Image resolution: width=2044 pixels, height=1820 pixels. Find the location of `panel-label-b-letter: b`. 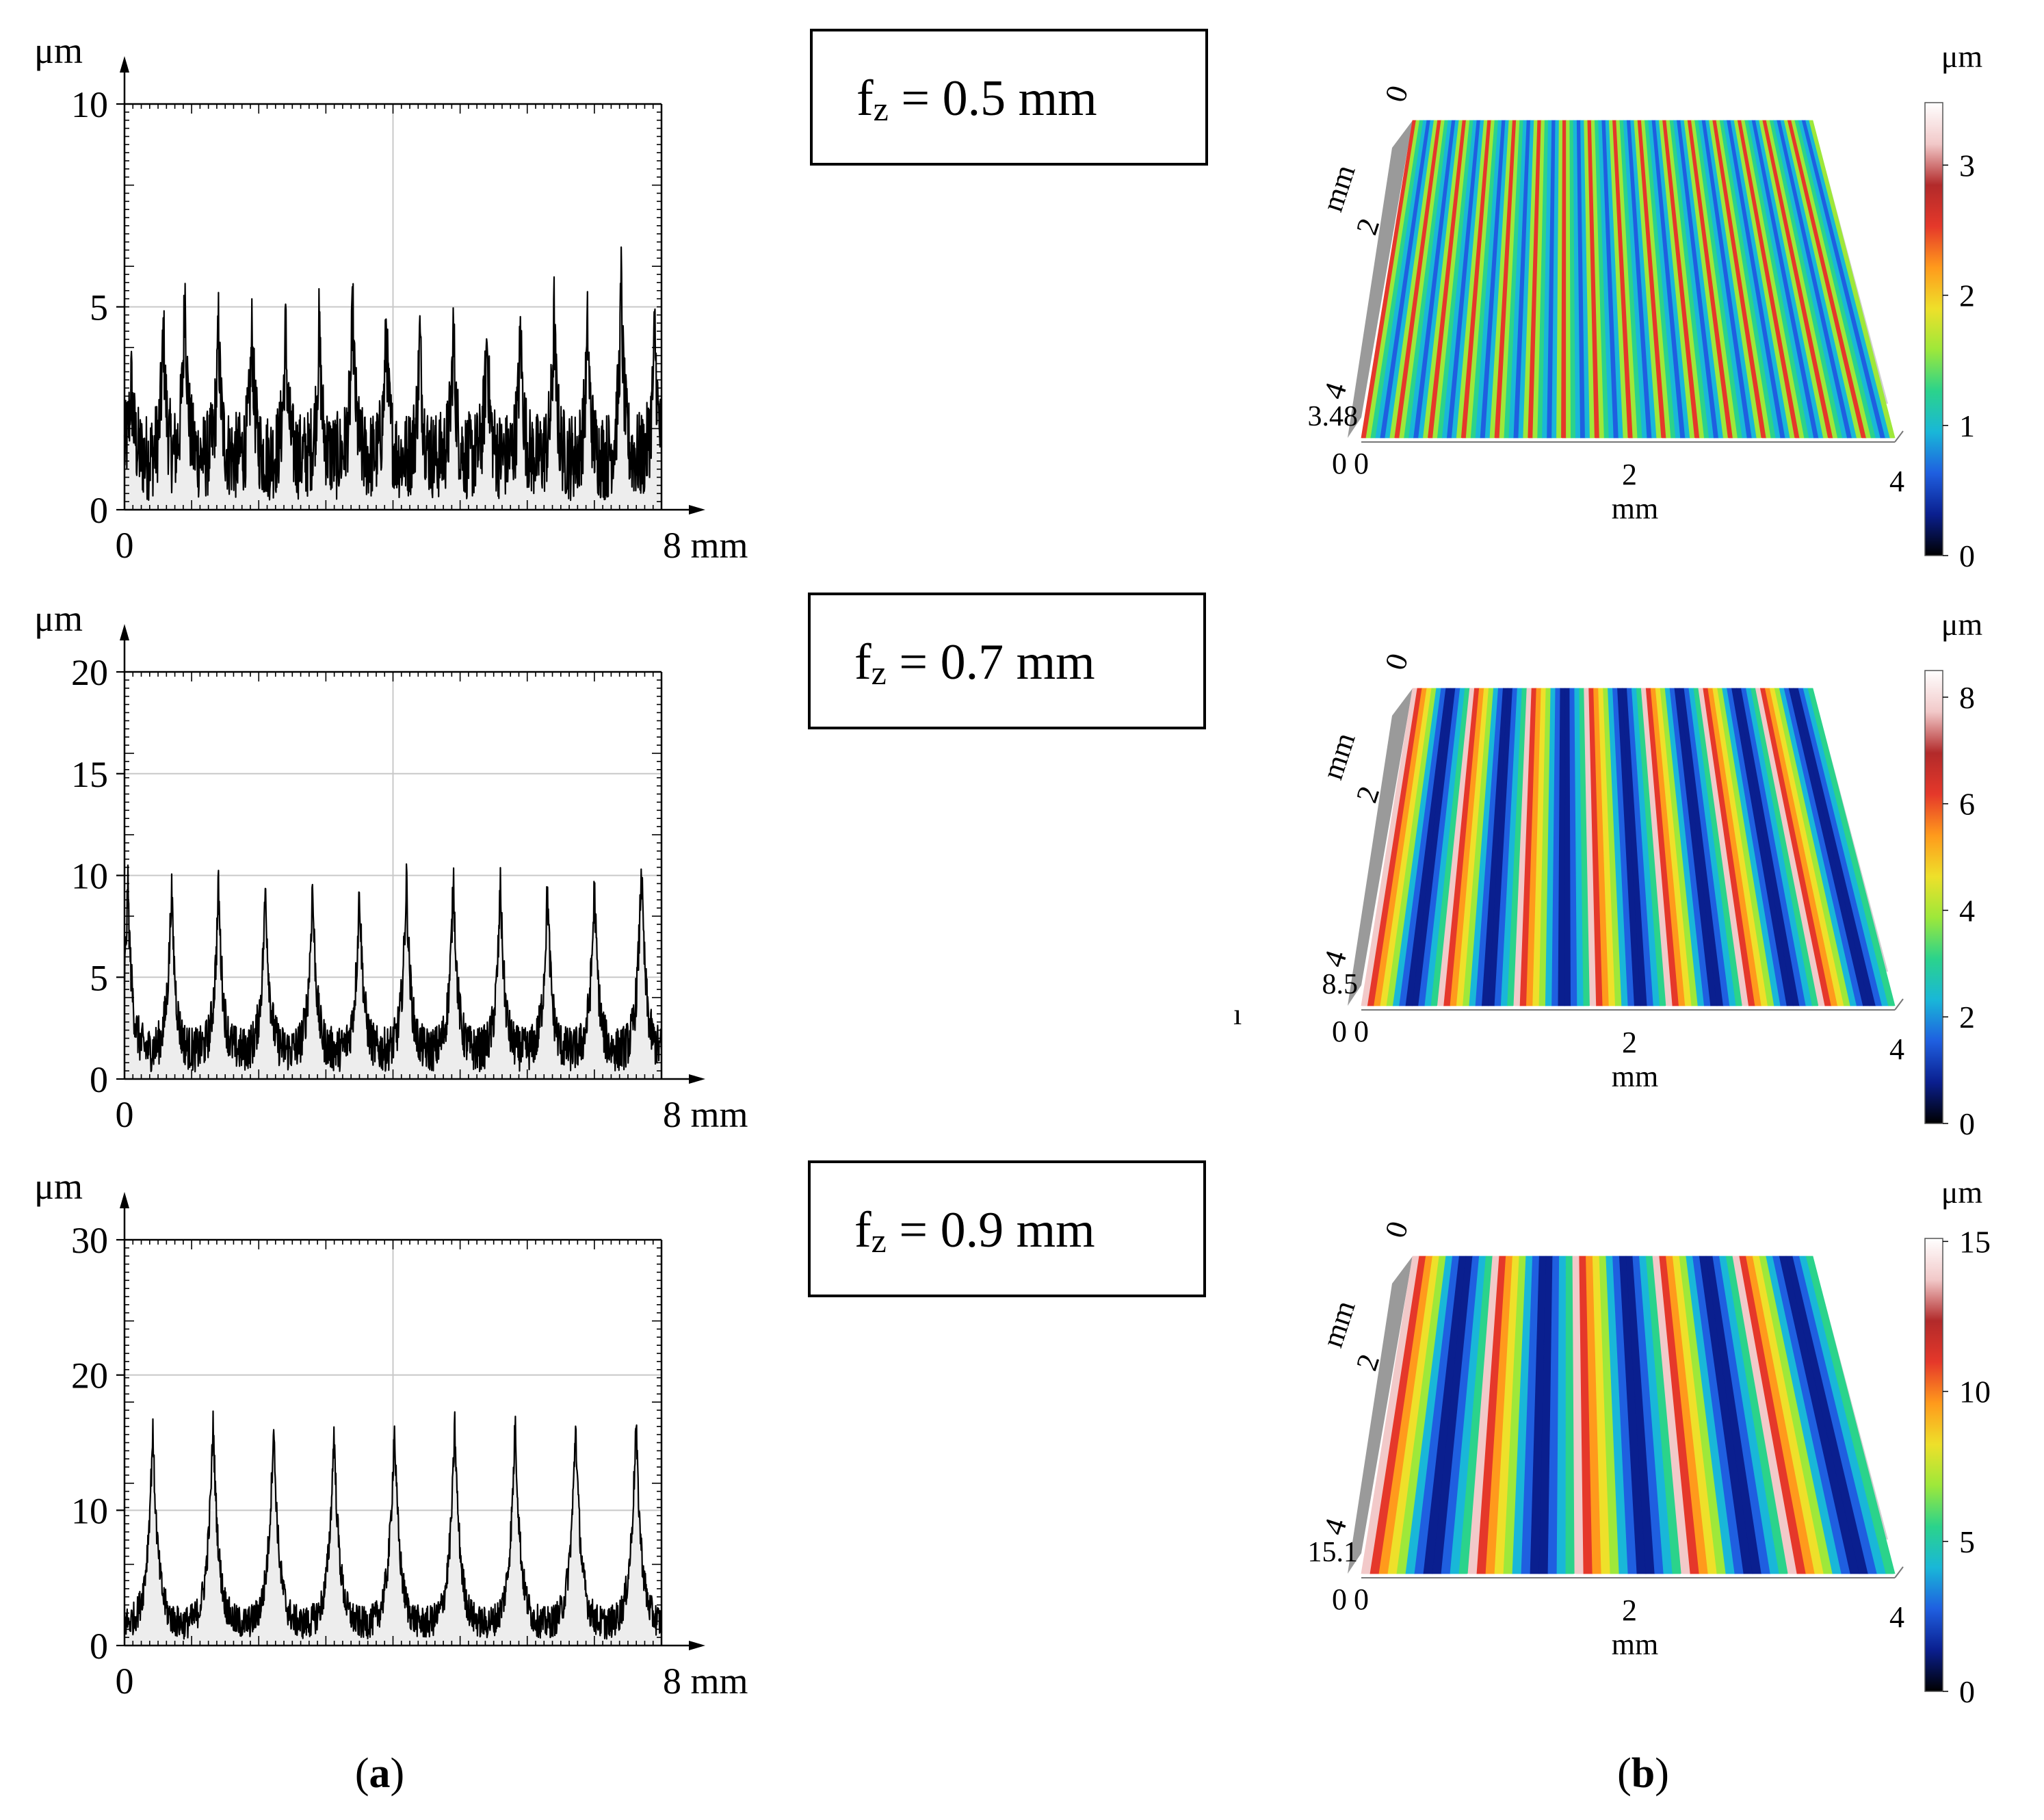

panel-label-b-letter: b is located at coordinates (1643, 1773).